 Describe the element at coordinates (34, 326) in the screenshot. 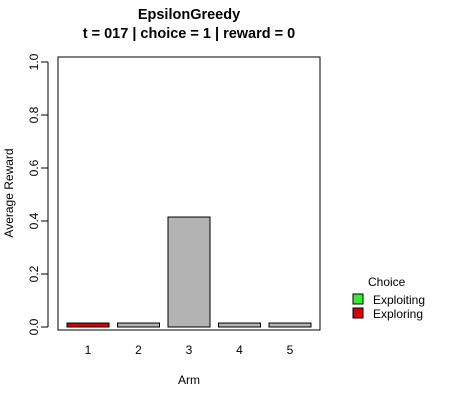

I see `y-tick-label: 0.0` at that location.